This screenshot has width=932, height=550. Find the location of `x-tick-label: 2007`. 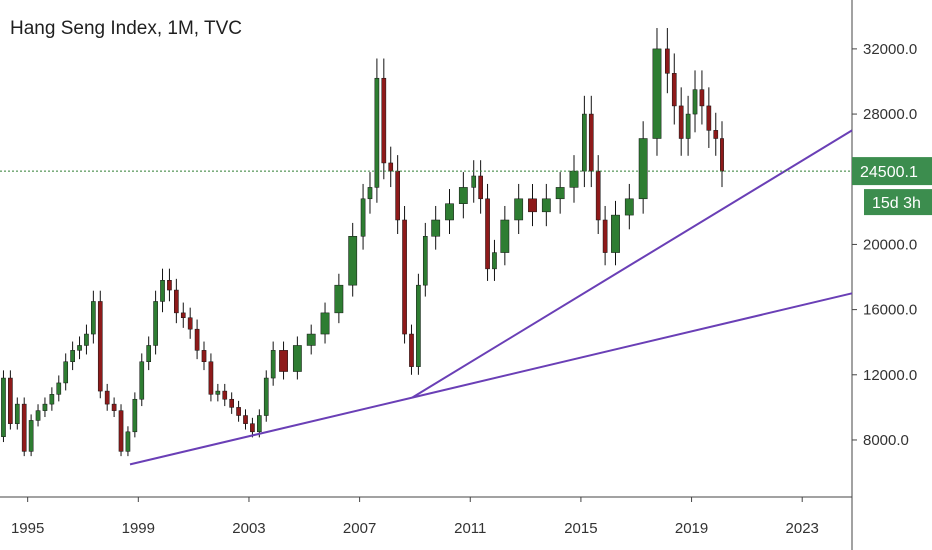

x-tick-label: 2007 is located at coordinates (359, 528).